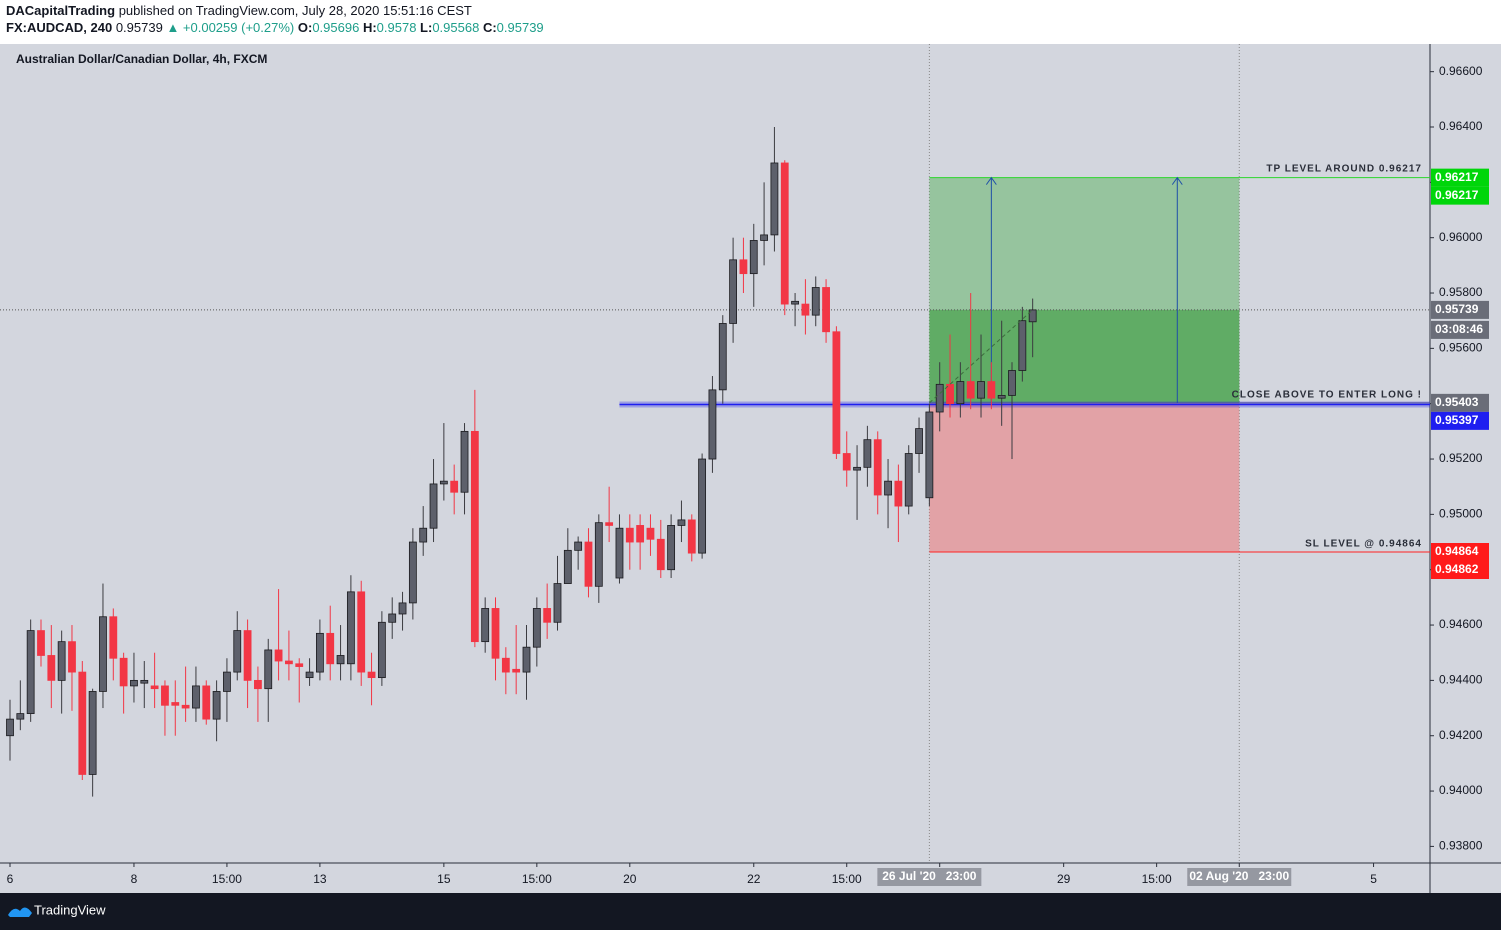 The width and height of the screenshot is (1501, 930). I want to click on last: 0.95739, so click(139, 27).